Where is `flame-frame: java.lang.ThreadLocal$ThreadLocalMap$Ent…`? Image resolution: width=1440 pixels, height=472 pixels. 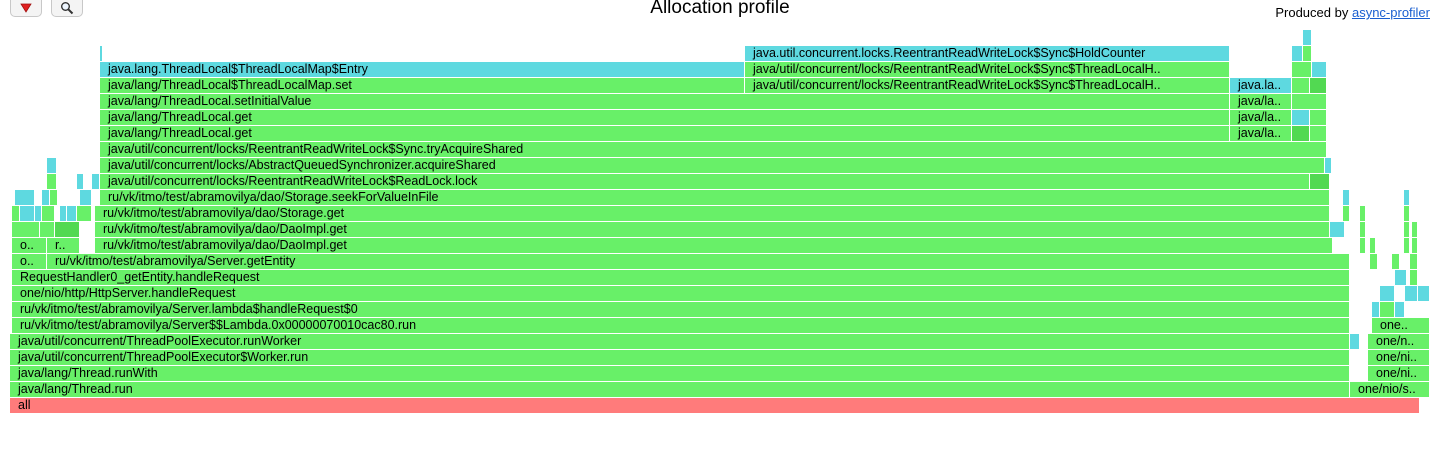 flame-frame: java.lang.ThreadLocal$ThreadLocalMap$Ent… is located at coordinates (422, 69).